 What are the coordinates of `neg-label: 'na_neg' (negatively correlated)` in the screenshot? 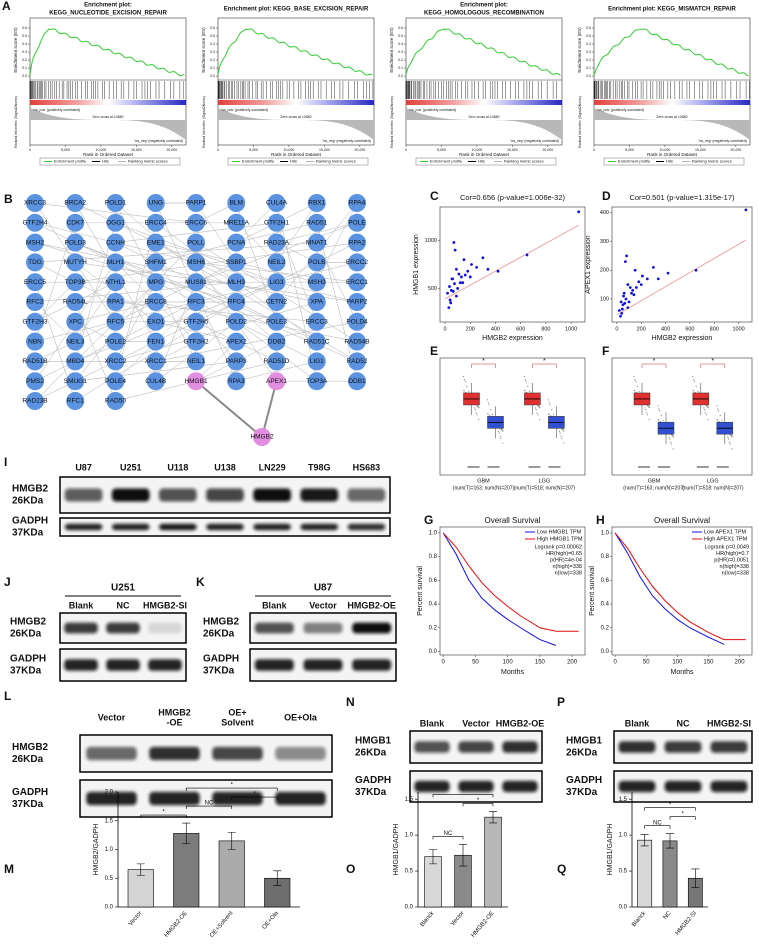 It's located at (346, 141).